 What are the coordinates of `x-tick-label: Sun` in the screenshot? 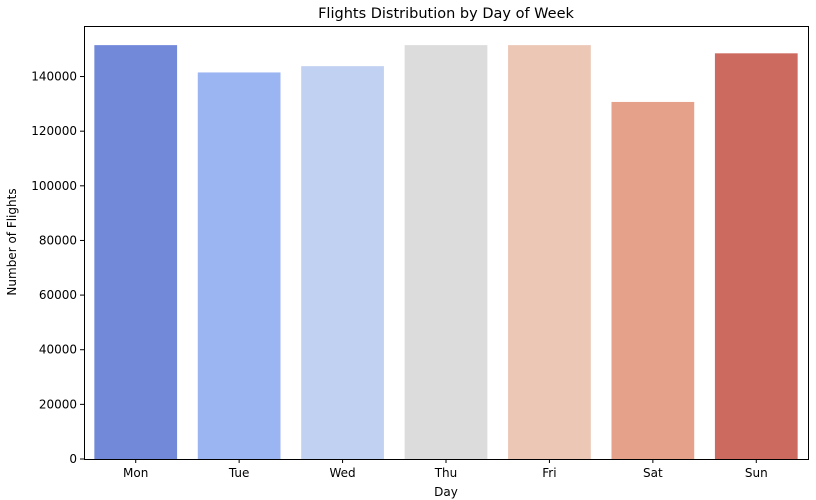 It's located at (756, 473).